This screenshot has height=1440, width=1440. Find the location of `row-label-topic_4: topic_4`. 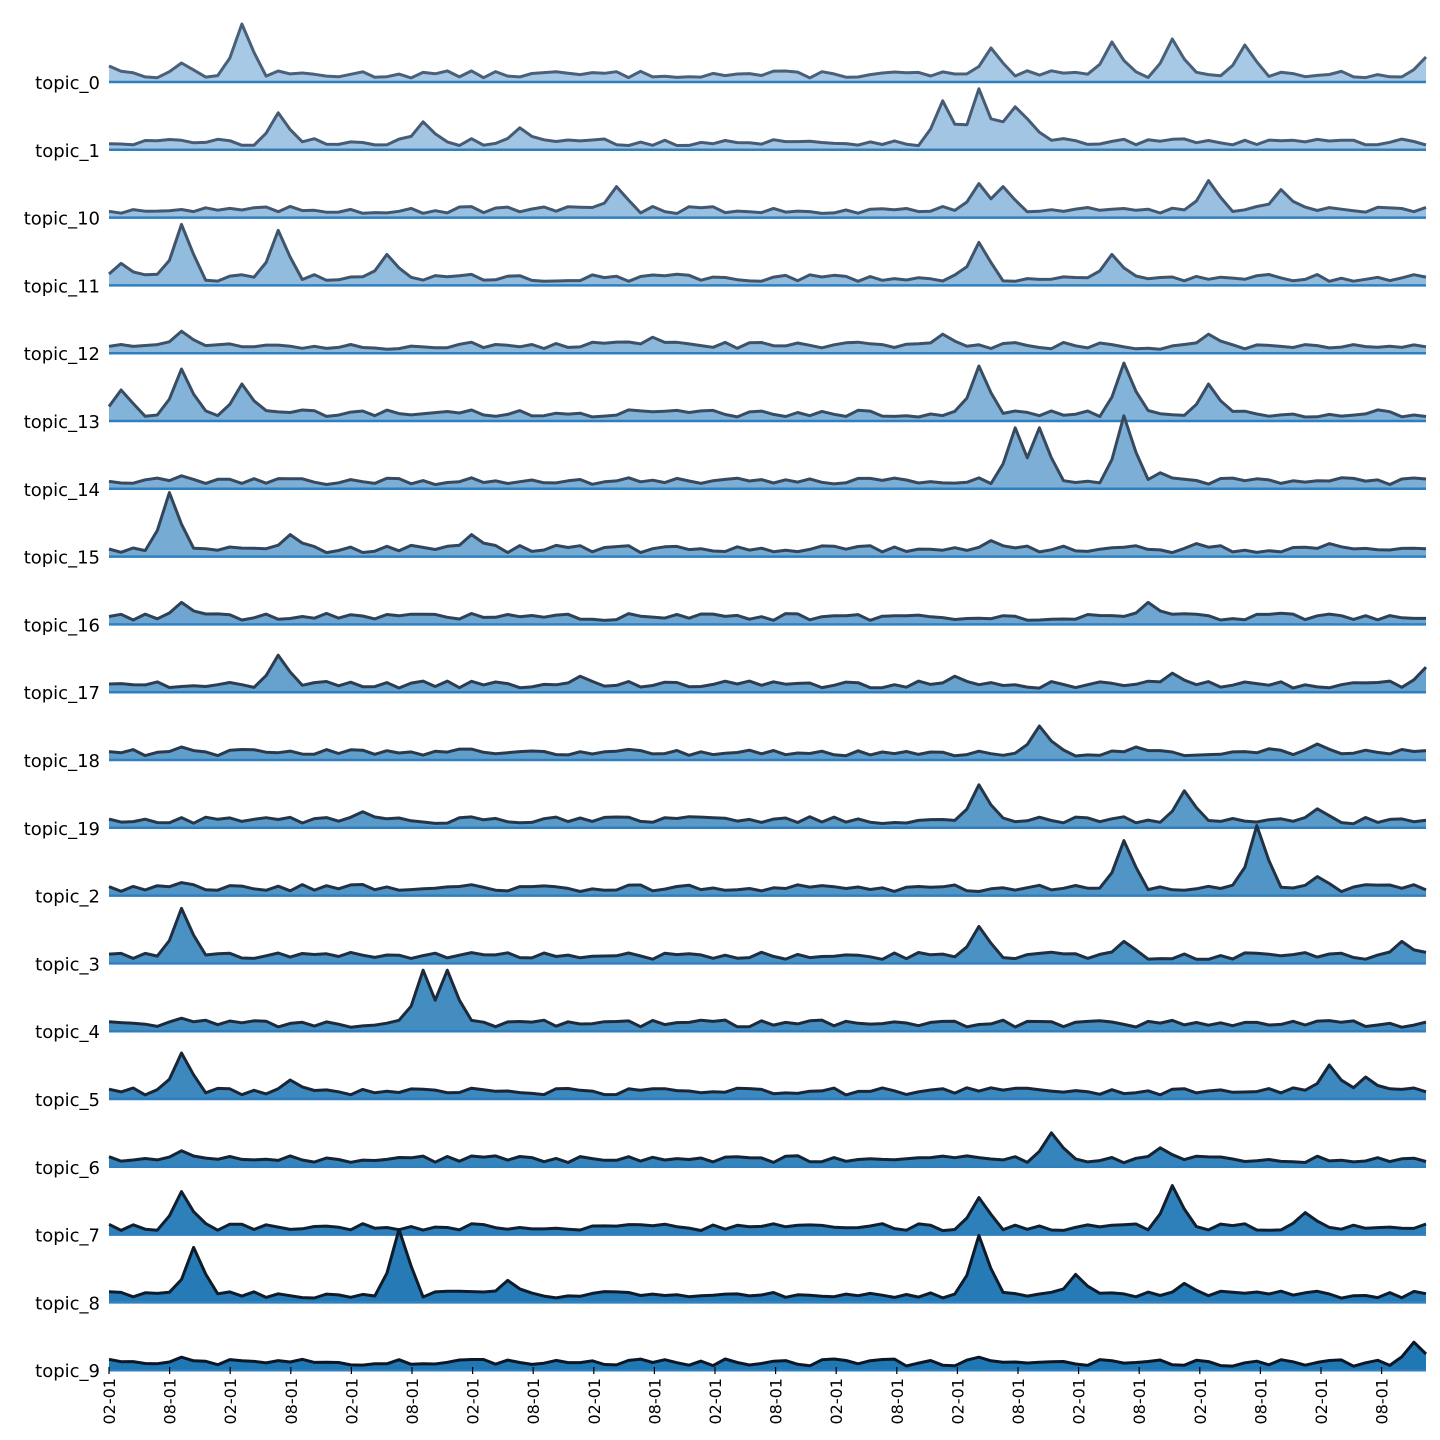

row-label-topic_4: topic_4 is located at coordinates (67, 1032).